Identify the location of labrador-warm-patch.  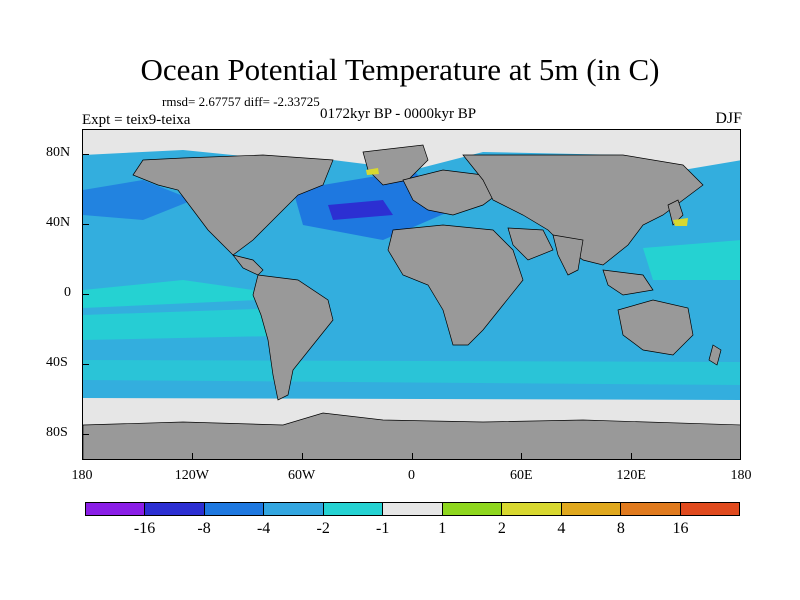
(372, 171).